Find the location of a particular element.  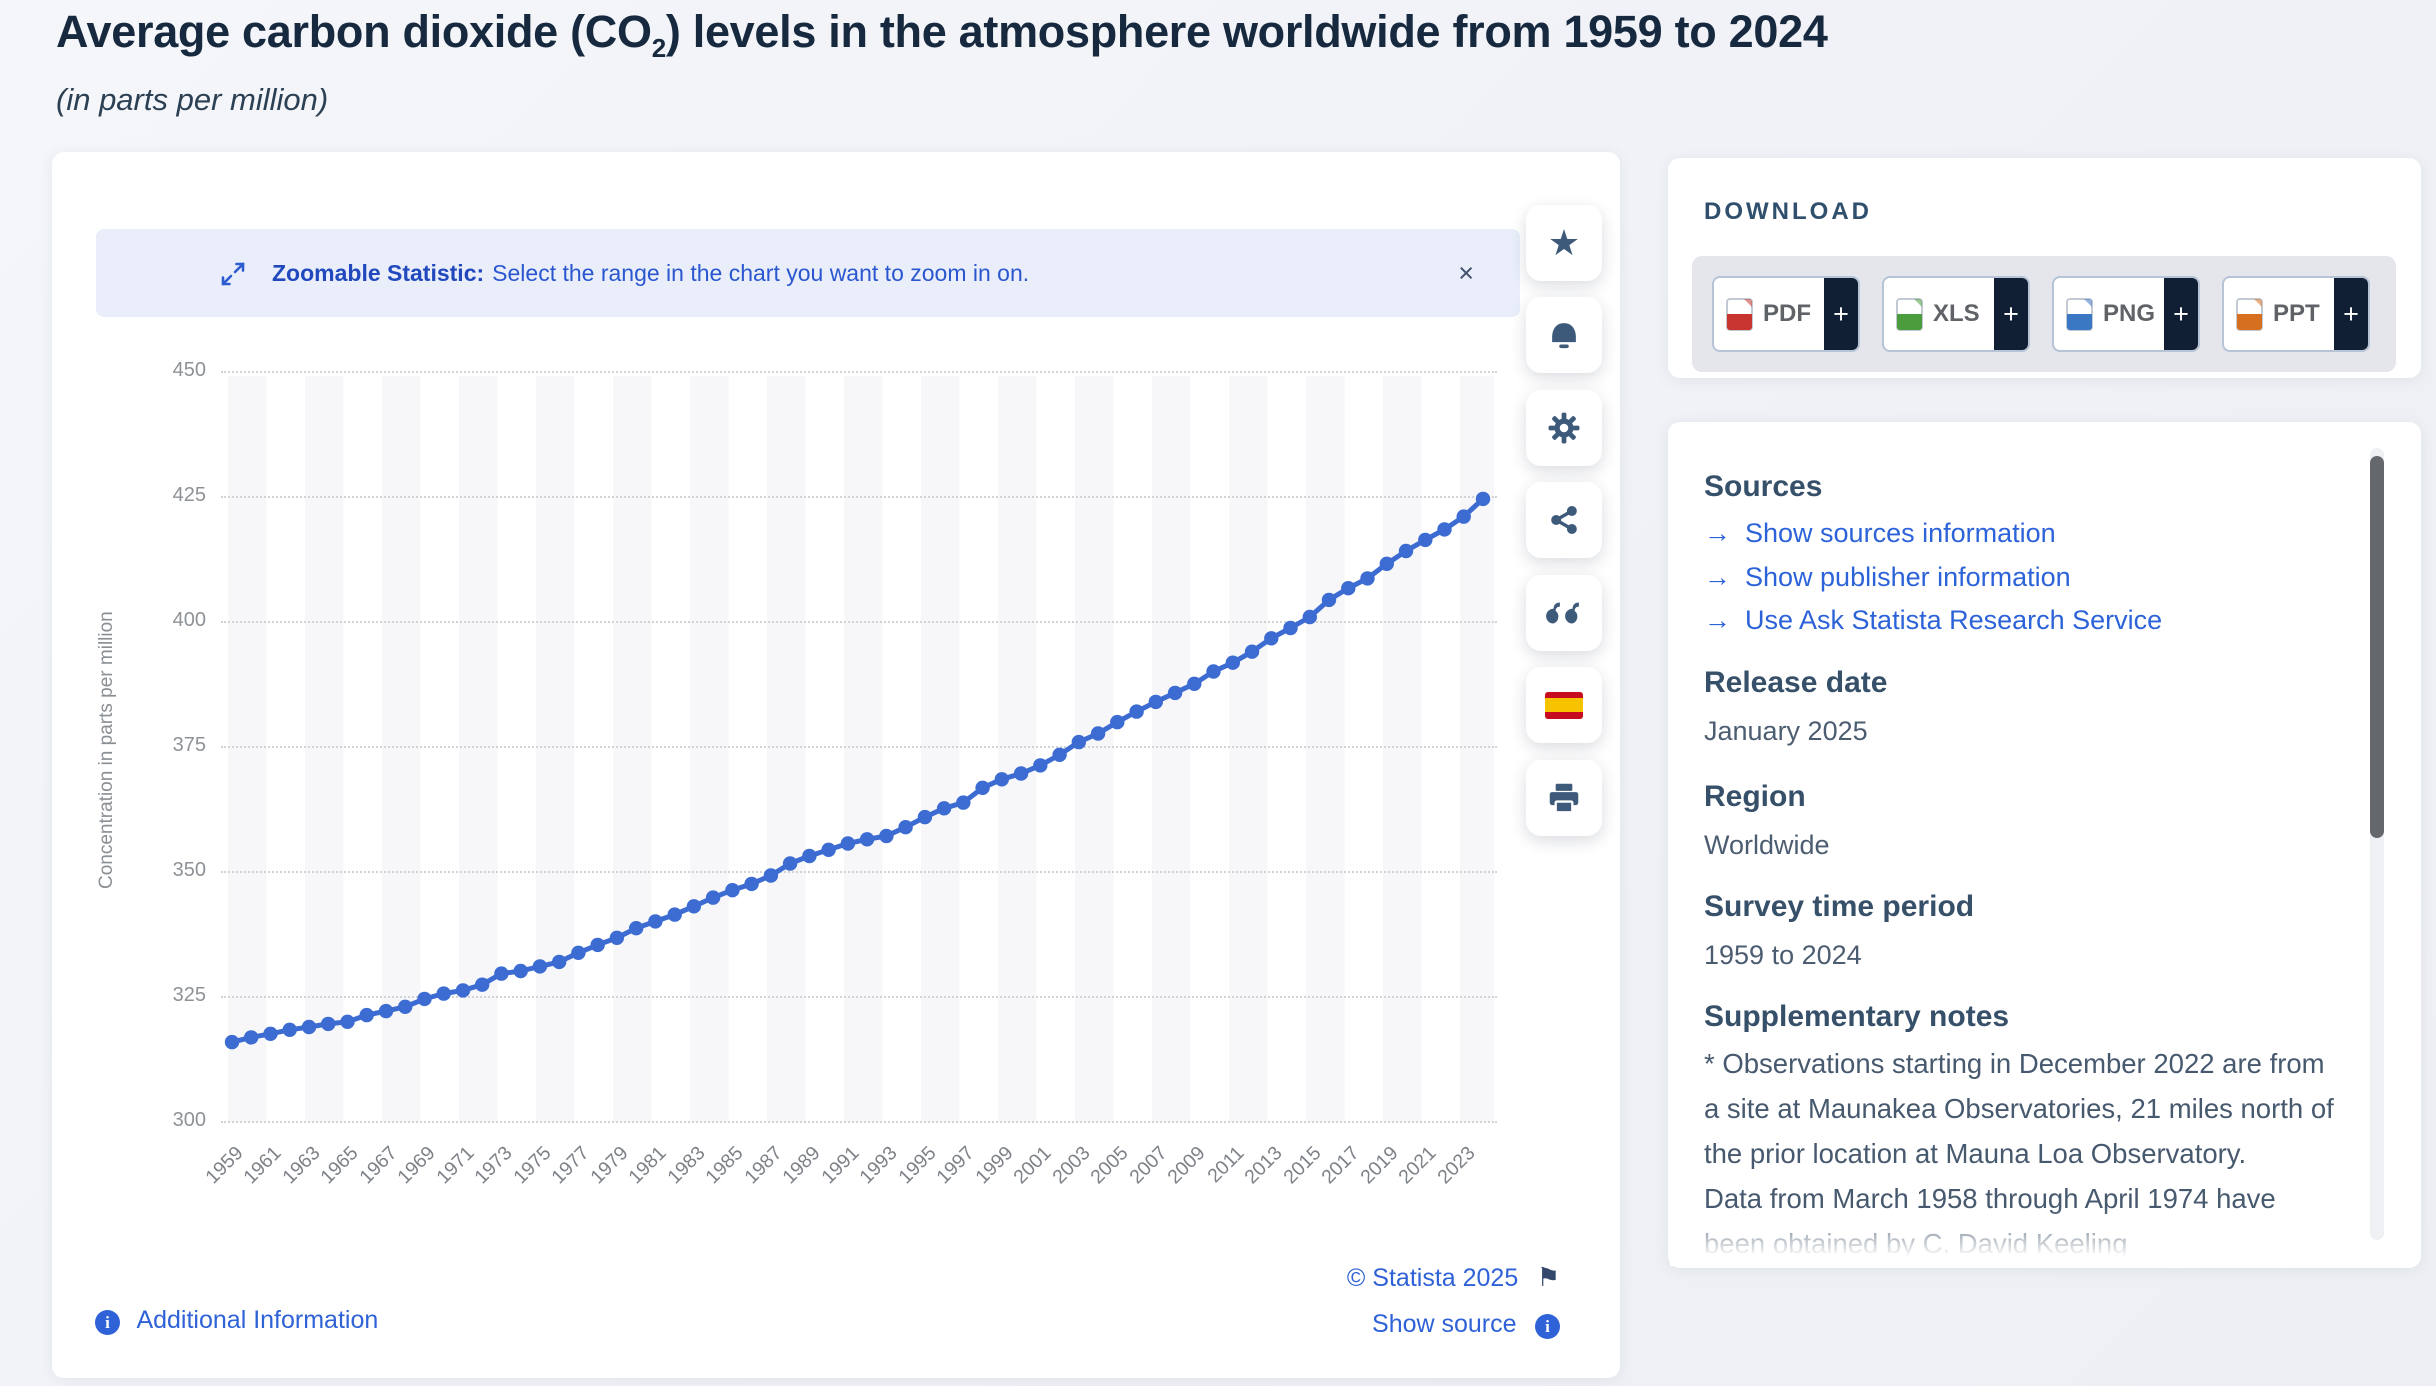

cite-button is located at coordinates (1564, 613).